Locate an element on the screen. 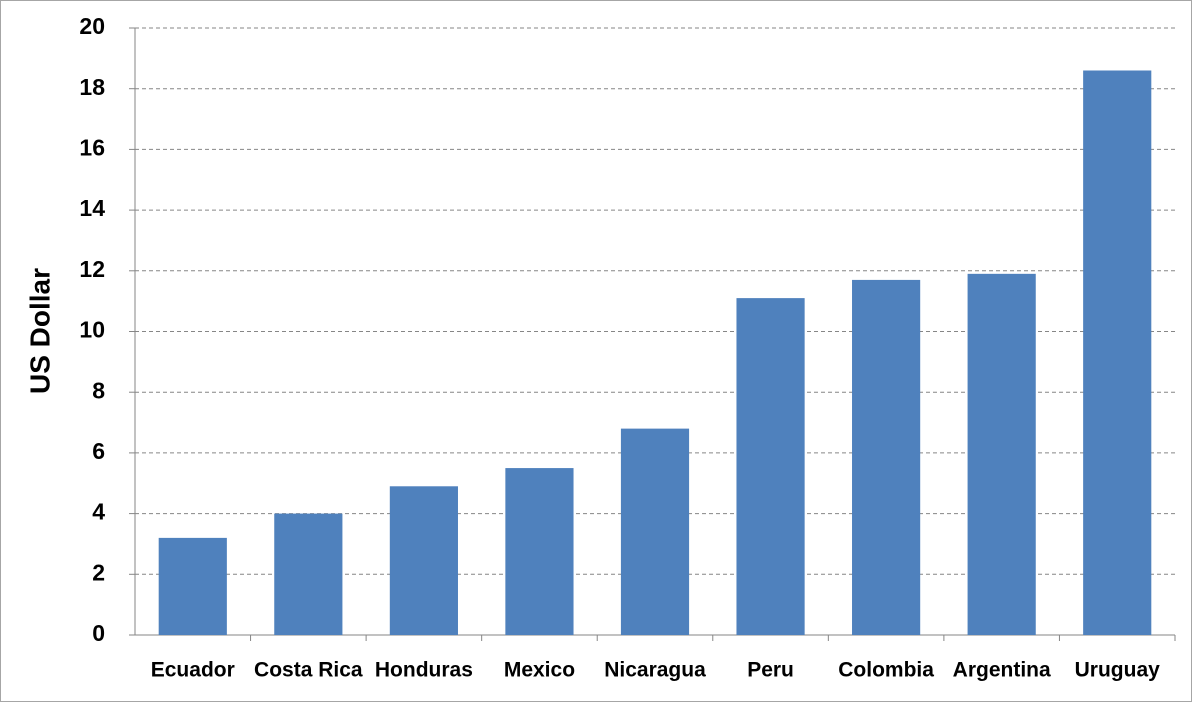 This screenshot has height=703, width=1193. y-tick-label: 20 is located at coordinates (92, 26).